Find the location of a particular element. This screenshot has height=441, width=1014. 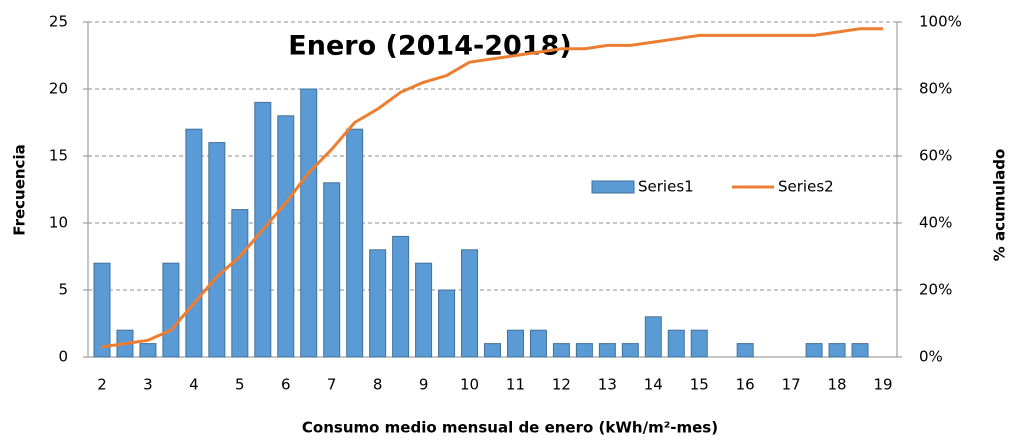

y2-tick-label: 0% is located at coordinates (931, 357).